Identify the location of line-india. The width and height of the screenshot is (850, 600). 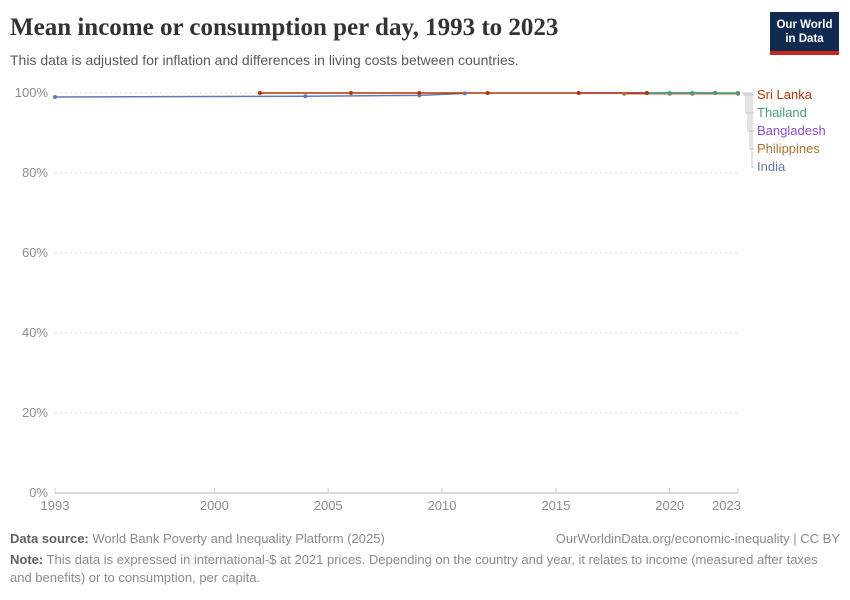
(259, 95).